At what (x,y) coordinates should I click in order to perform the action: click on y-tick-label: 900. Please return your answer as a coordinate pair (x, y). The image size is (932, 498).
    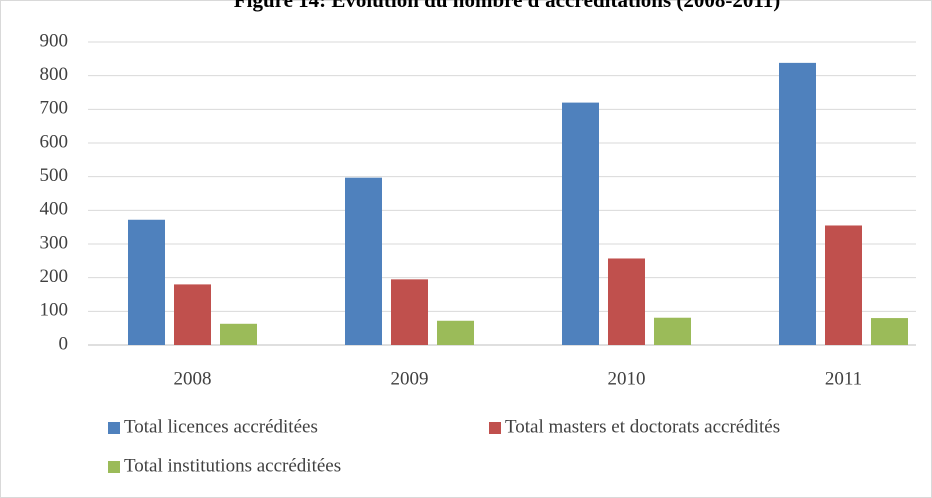
    Looking at the image, I should click on (54, 40).